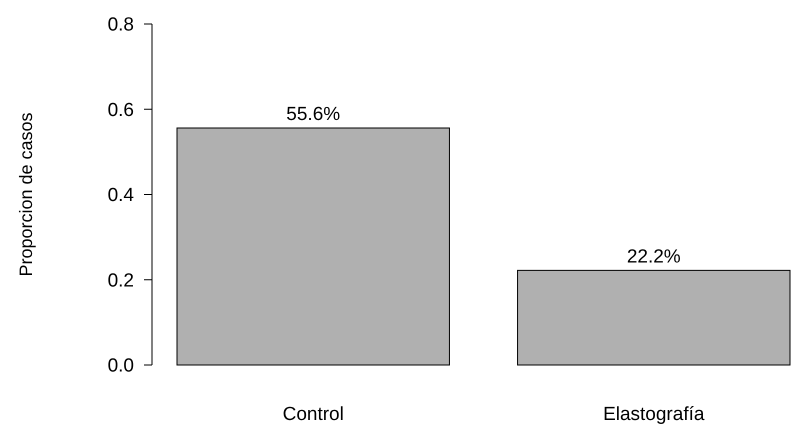  I want to click on y-axis-title: Proporcion de casos, so click(26, 194).